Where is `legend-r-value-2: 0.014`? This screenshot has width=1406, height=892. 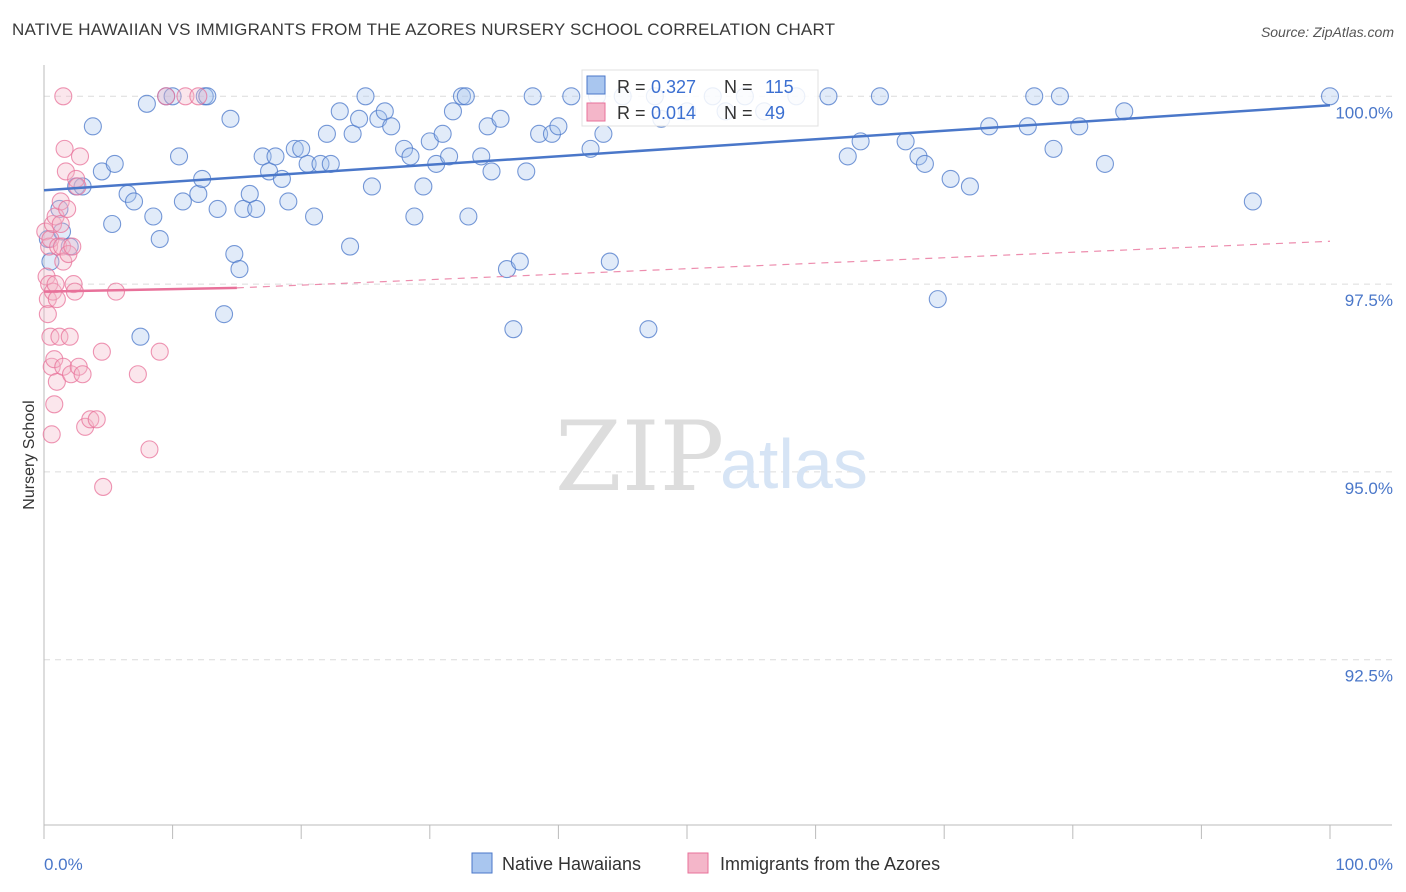 legend-r-value-2: 0.014 is located at coordinates (673, 113).